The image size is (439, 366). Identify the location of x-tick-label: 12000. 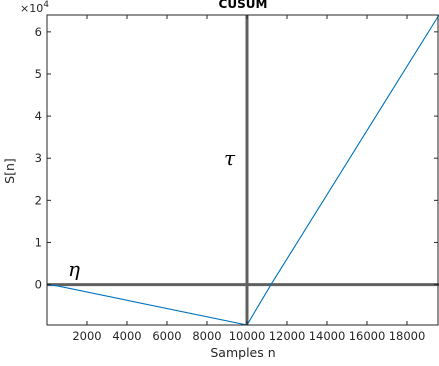
(287, 336).